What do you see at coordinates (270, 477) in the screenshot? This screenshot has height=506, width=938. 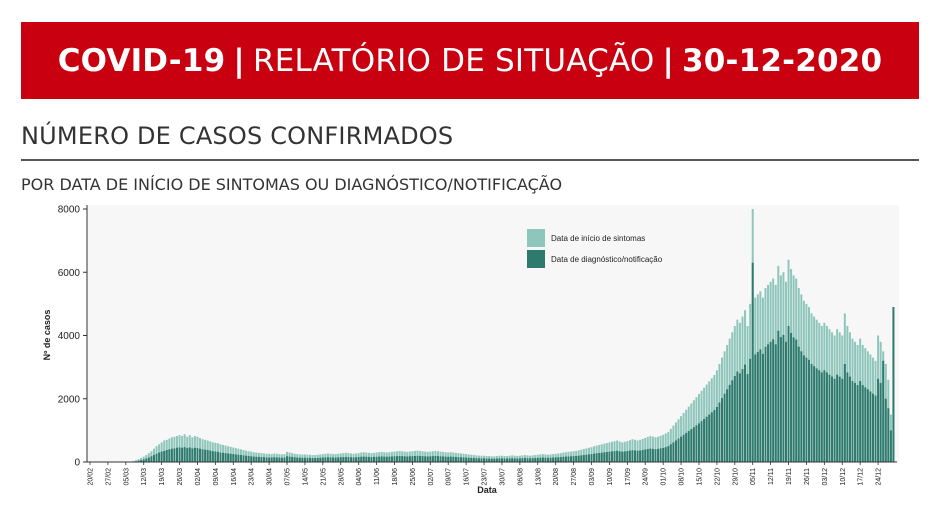 I see `x-tick-label: 30/04` at bounding box center [270, 477].